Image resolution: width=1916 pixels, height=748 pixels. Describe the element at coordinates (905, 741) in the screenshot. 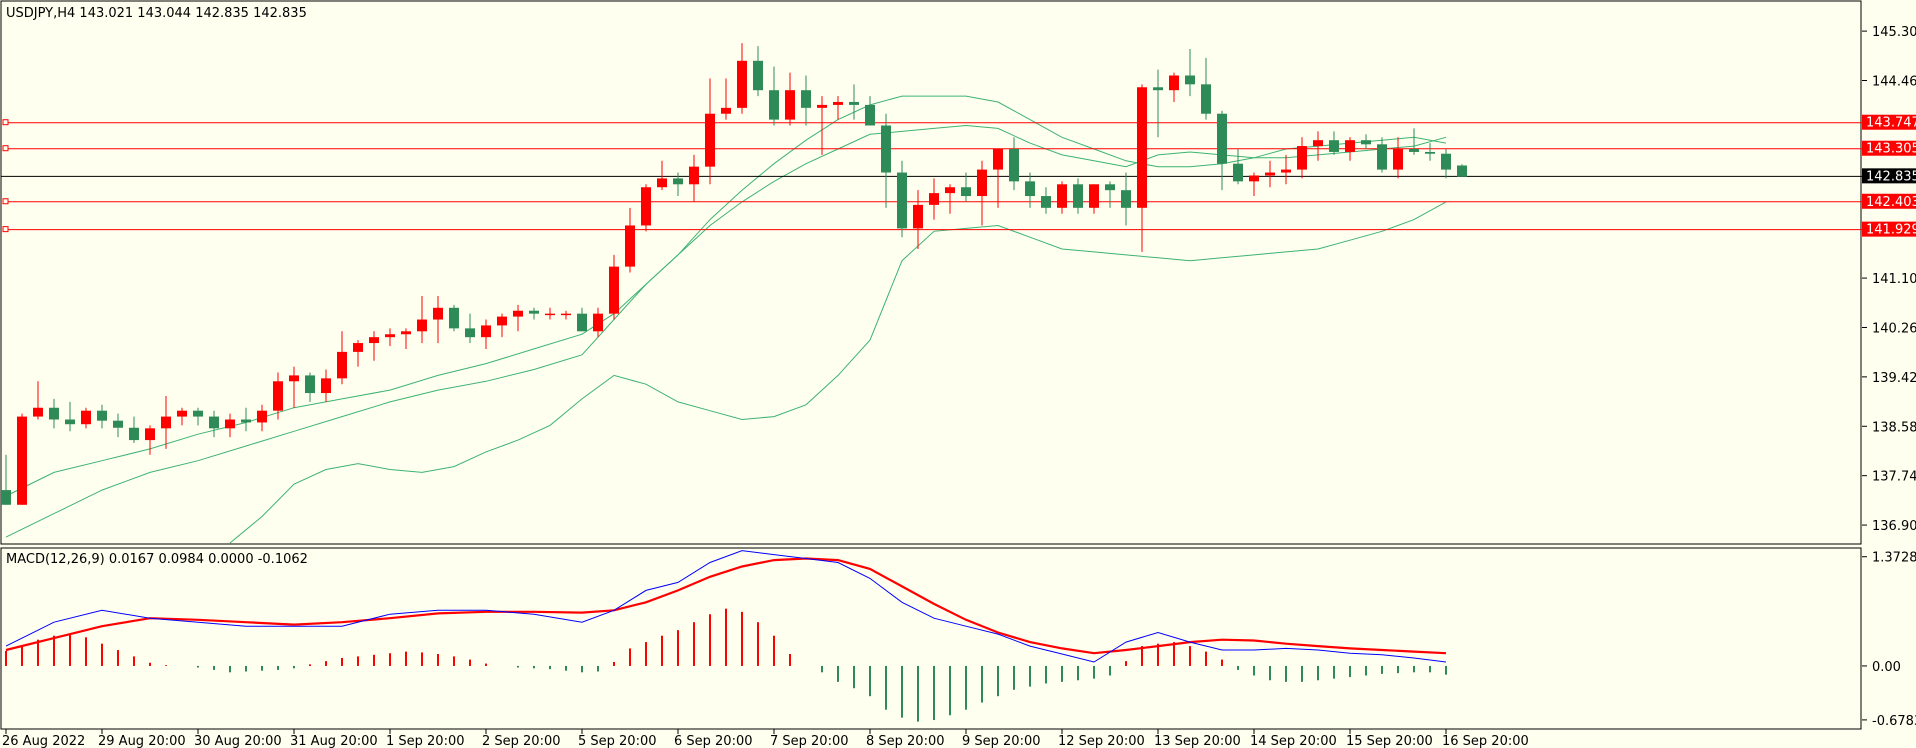

I see `time-tick-label: 8 Sep 20:00` at that location.